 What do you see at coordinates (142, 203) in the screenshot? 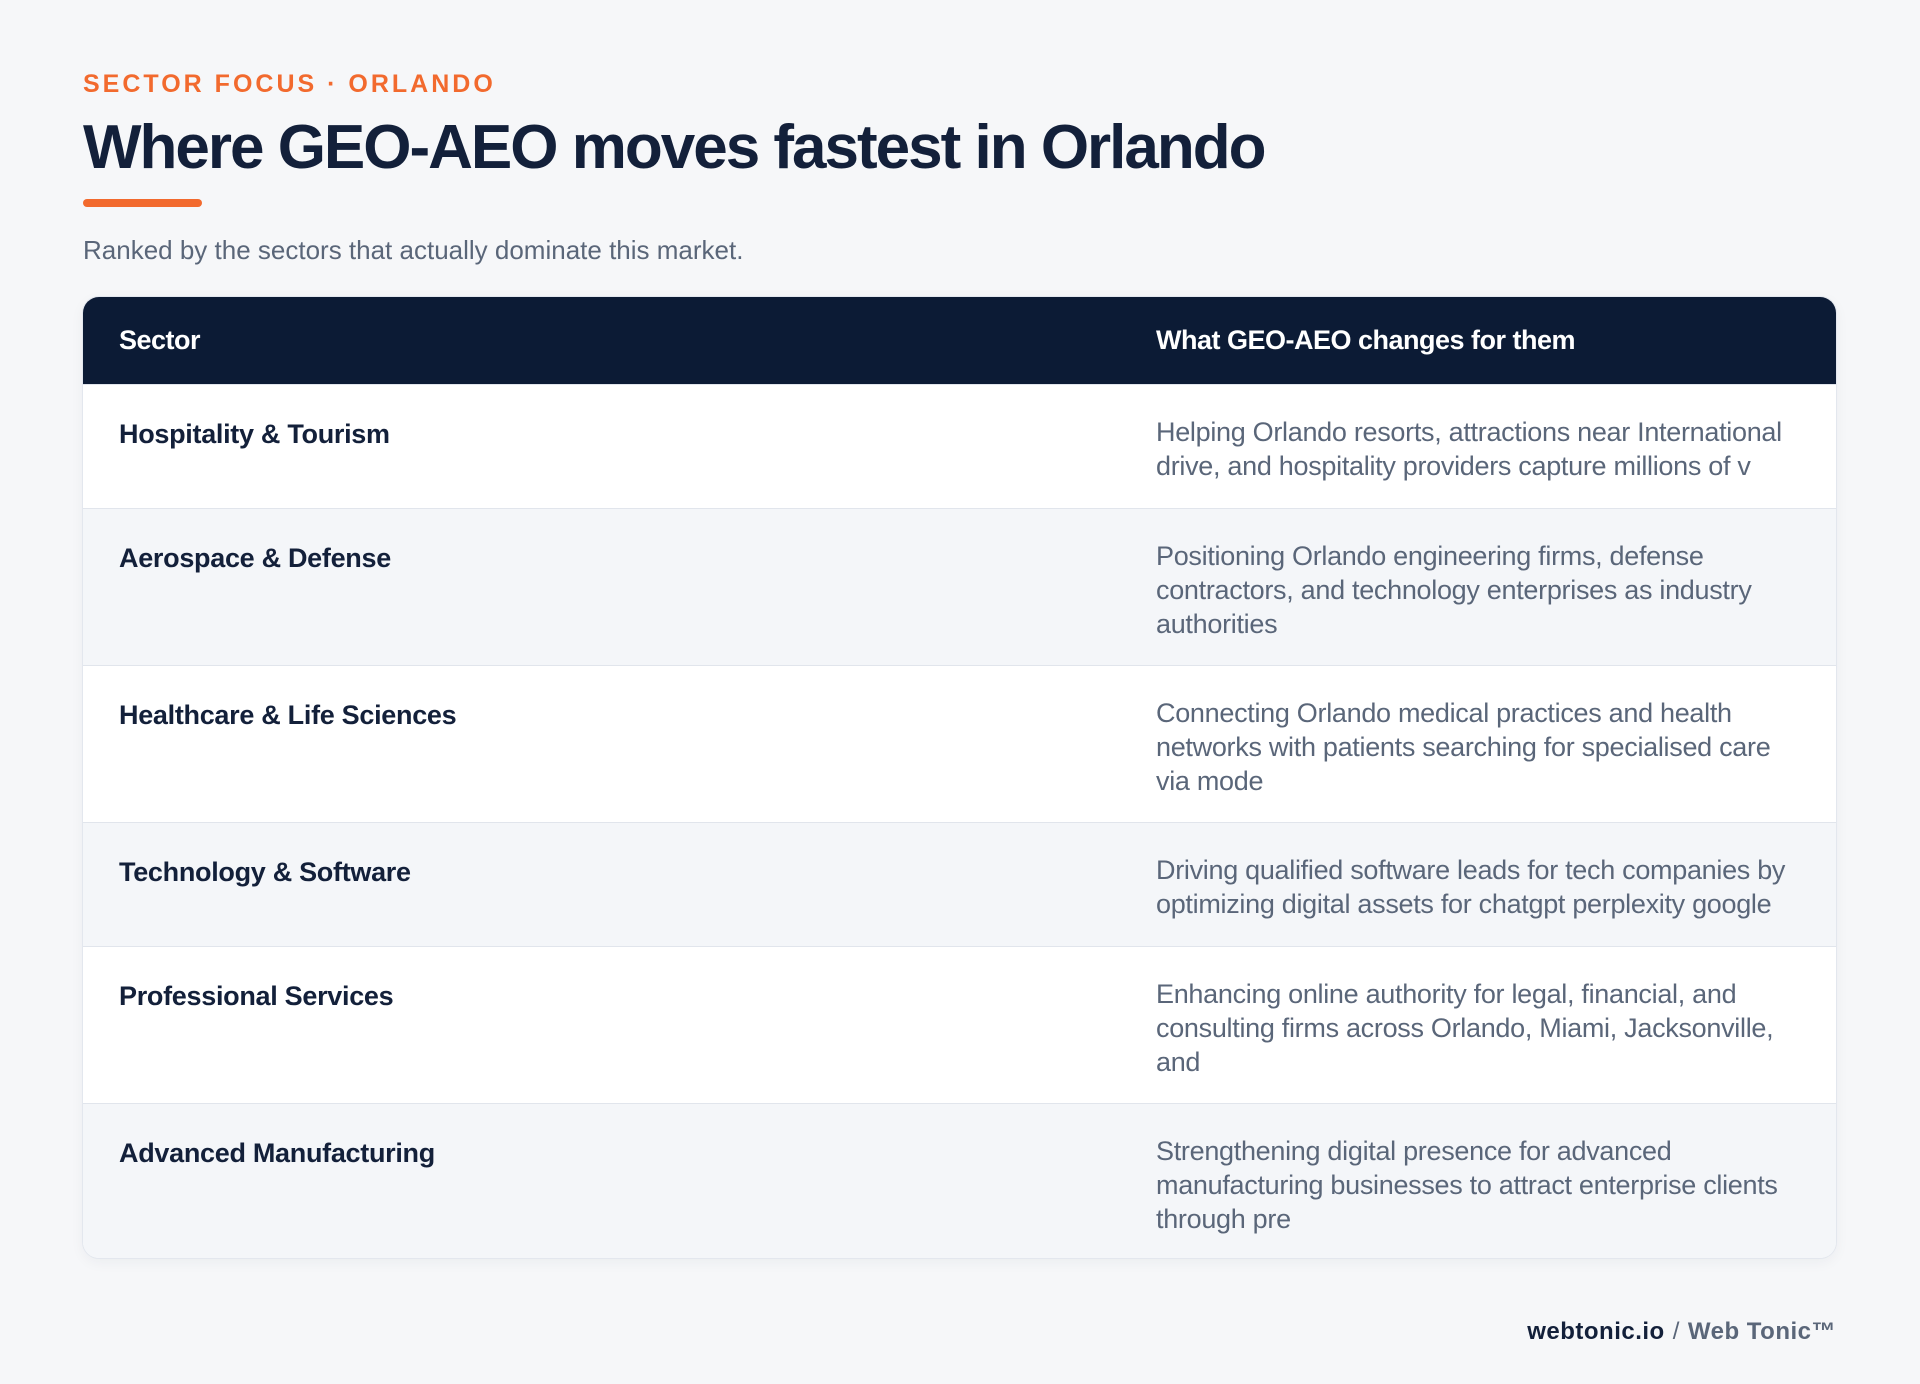
I see `title-underline-accent` at bounding box center [142, 203].